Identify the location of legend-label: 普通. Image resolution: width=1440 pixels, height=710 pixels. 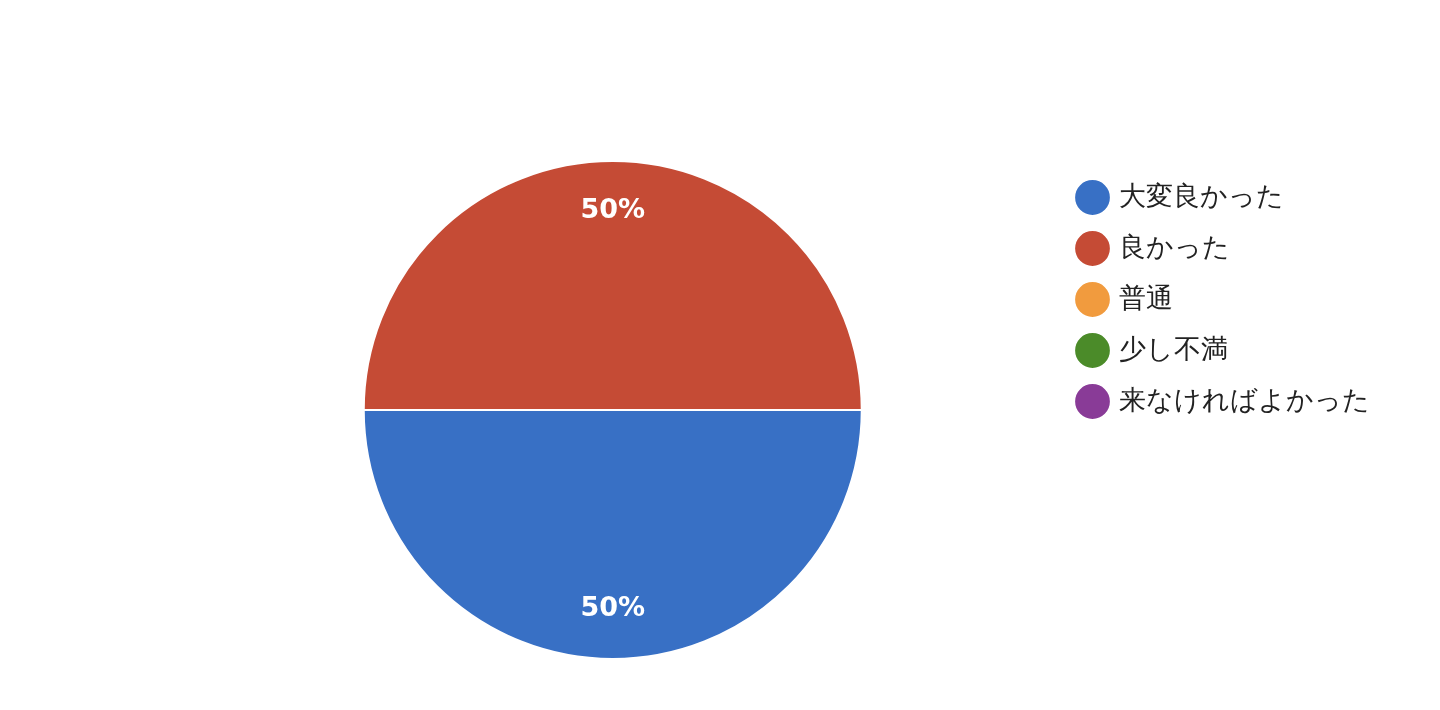
(1146, 297).